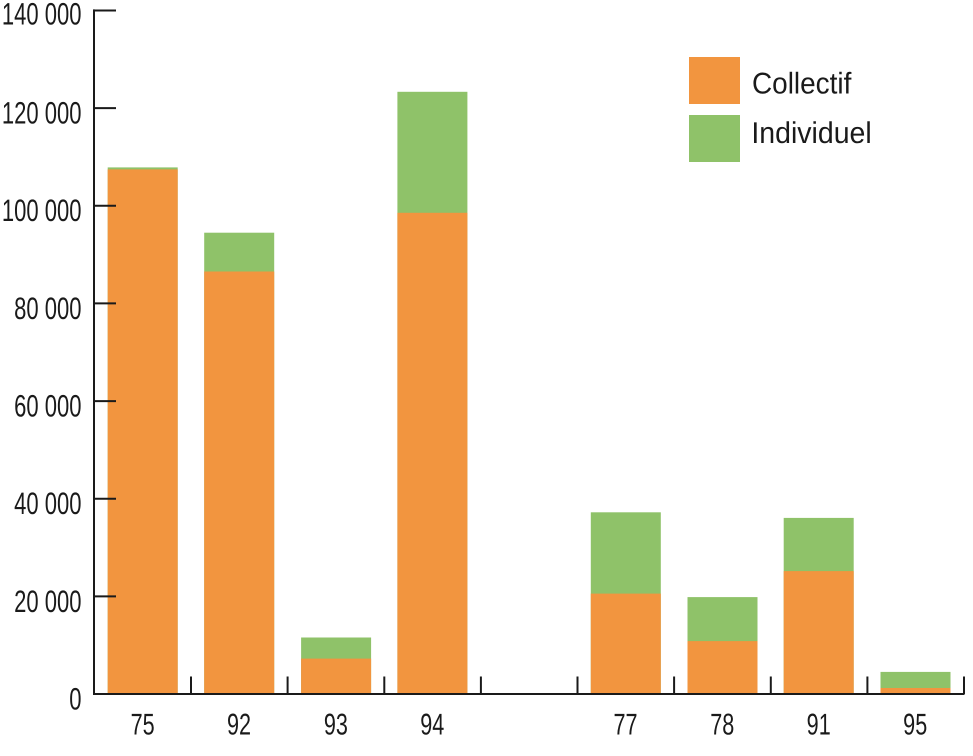 The width and height of the screenshot is (973, 756). Describe the element at coordinates (42, 113) in the screenshot. I see `svg-text: 120 000` at that location.